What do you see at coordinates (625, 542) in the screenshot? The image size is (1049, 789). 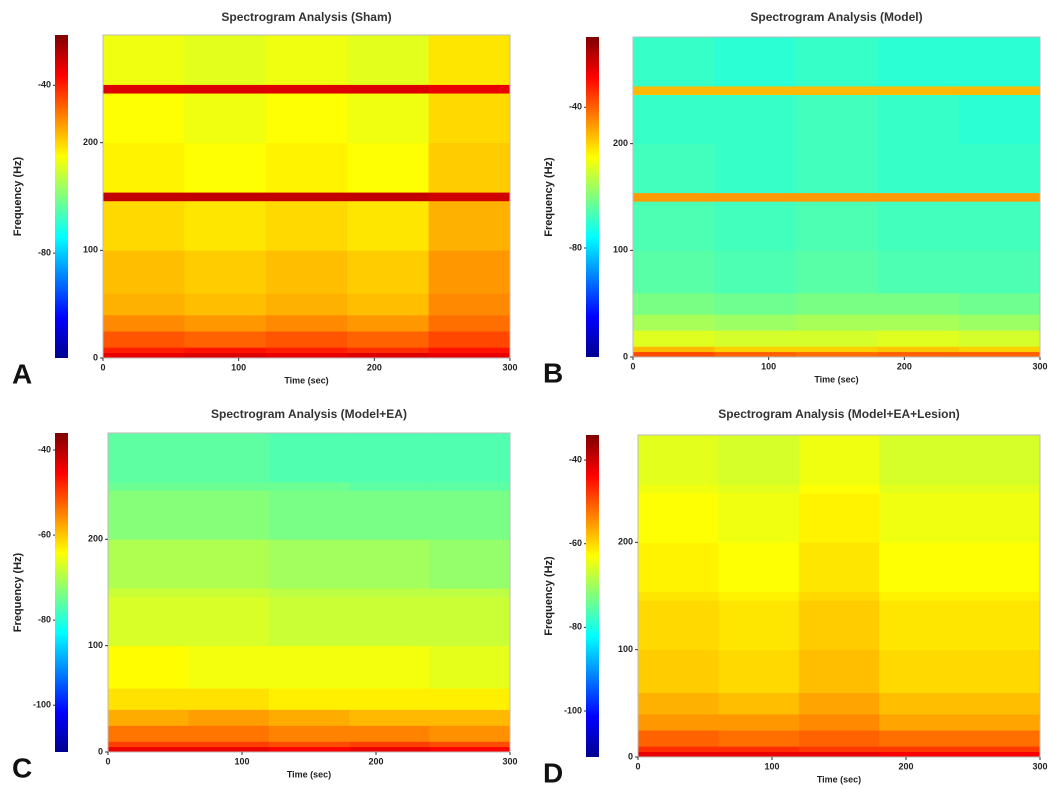 I see `y-tick-label: 200` at bounding box center [625, 542].